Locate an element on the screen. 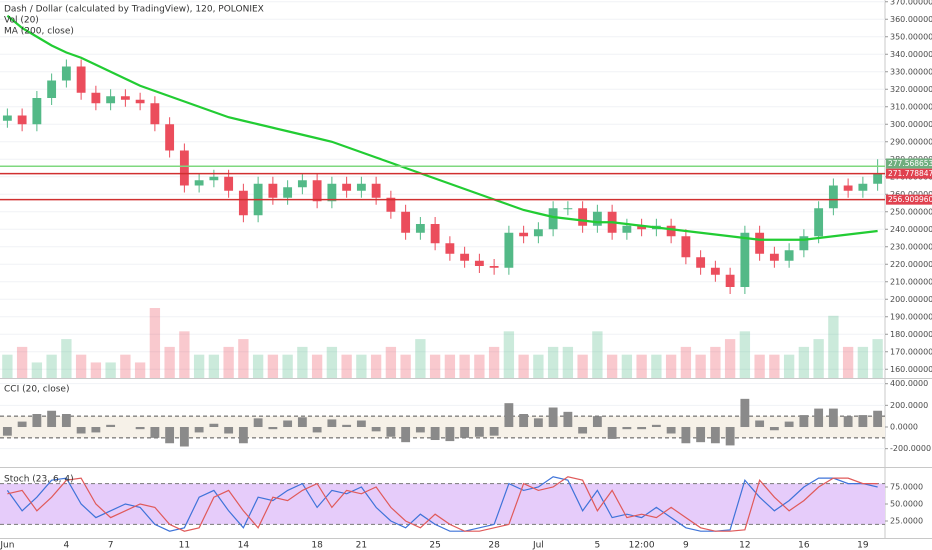 The width and height of the screenshot is (932, 550). y-tick-label: 370.000000 is located at coordinates (911, 3).